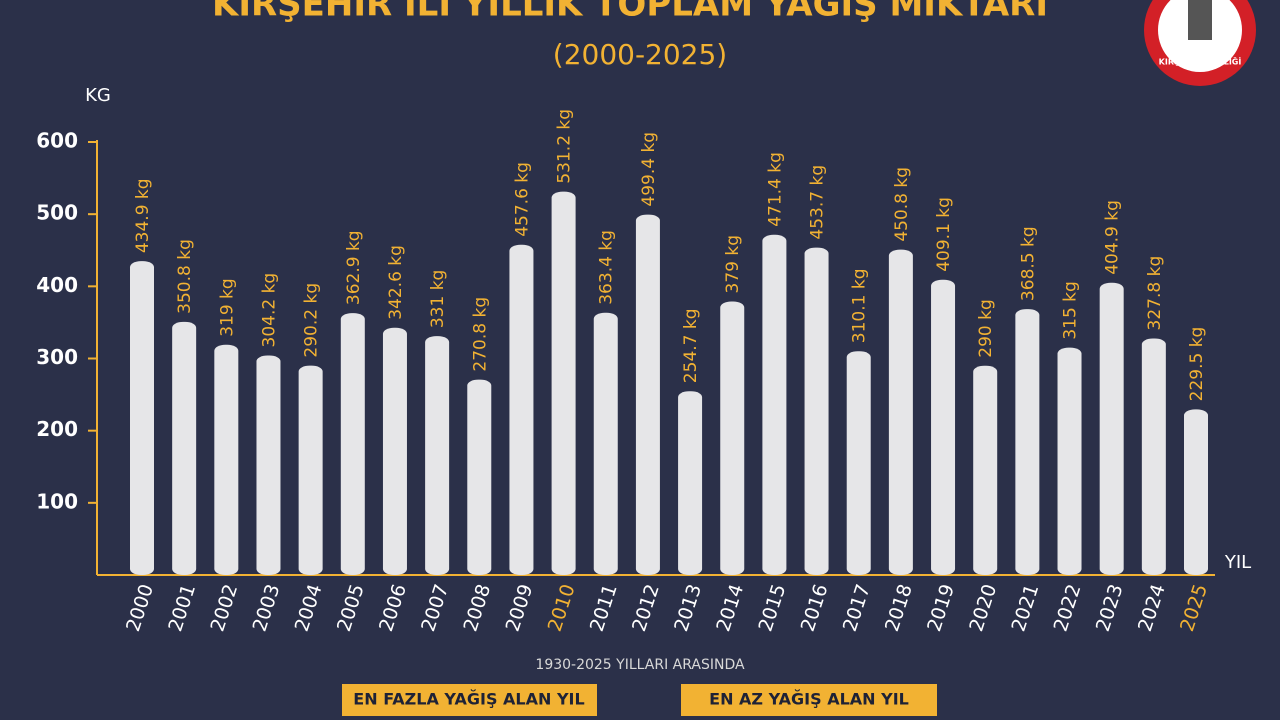  I want to click on chart-subtitle: (2000-2025), so click(640, 54).